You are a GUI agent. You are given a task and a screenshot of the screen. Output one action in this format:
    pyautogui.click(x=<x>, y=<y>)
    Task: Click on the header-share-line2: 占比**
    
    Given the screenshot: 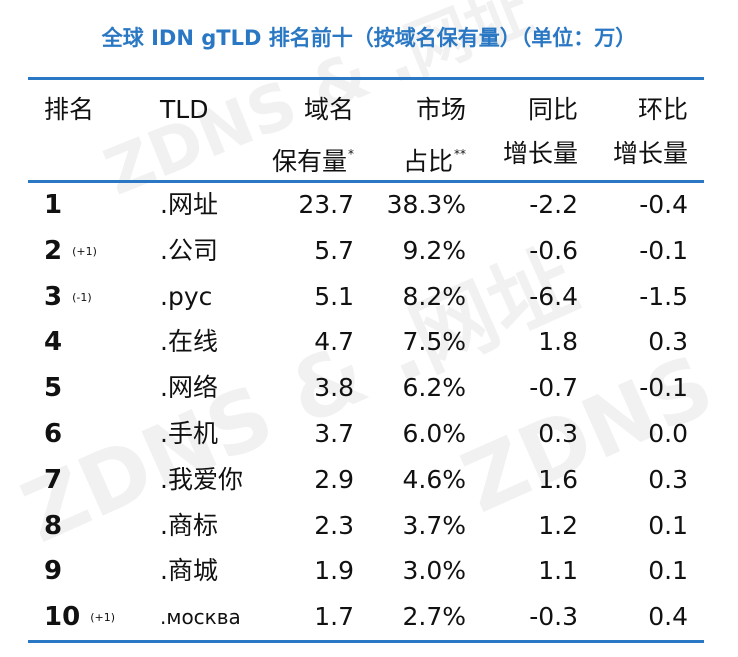 What is the action you would take?
    pyautogui.click(x=434, y=158)
    